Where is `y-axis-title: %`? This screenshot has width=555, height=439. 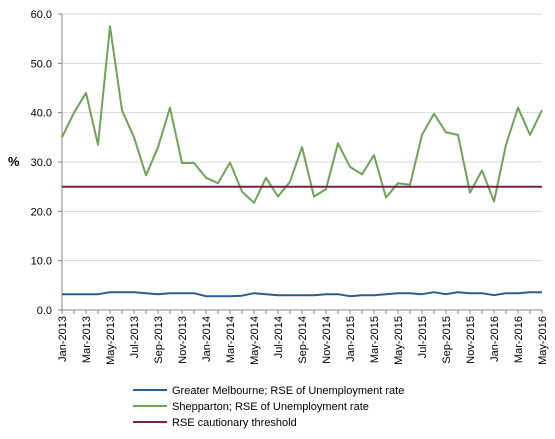
y-axis-title: % is located at coordinates (14, 161).